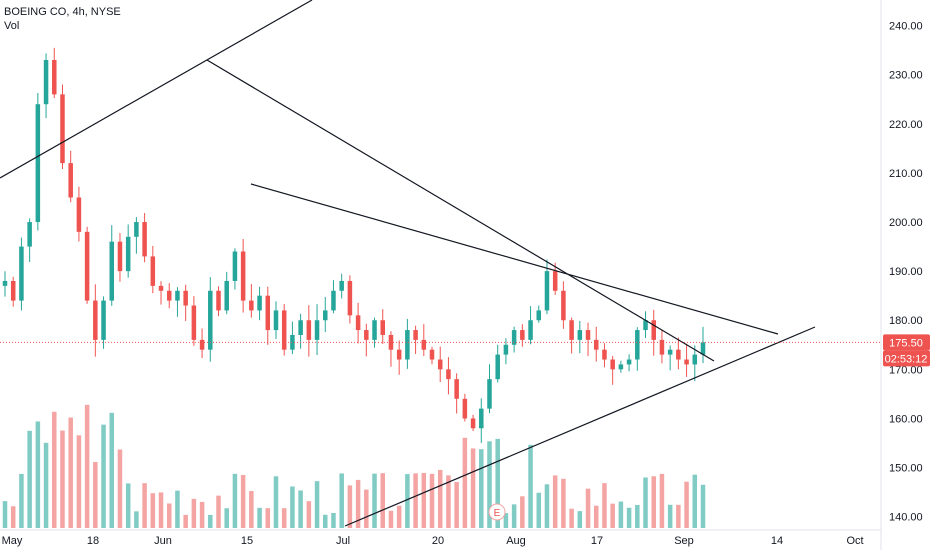  I want to click on y-tick-label: 240.00, so click(906, 27).